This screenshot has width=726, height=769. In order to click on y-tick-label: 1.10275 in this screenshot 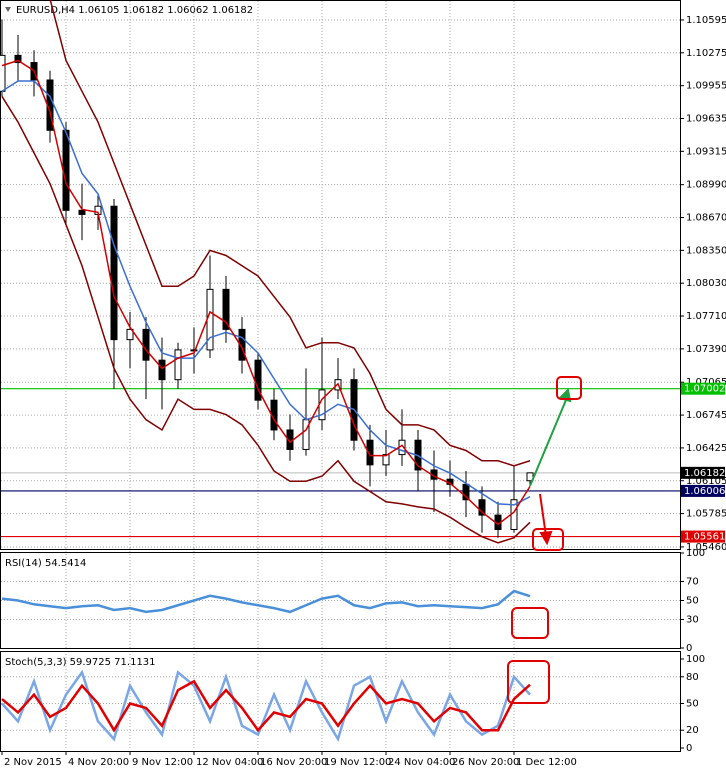, I will do `click(706, 53)`.